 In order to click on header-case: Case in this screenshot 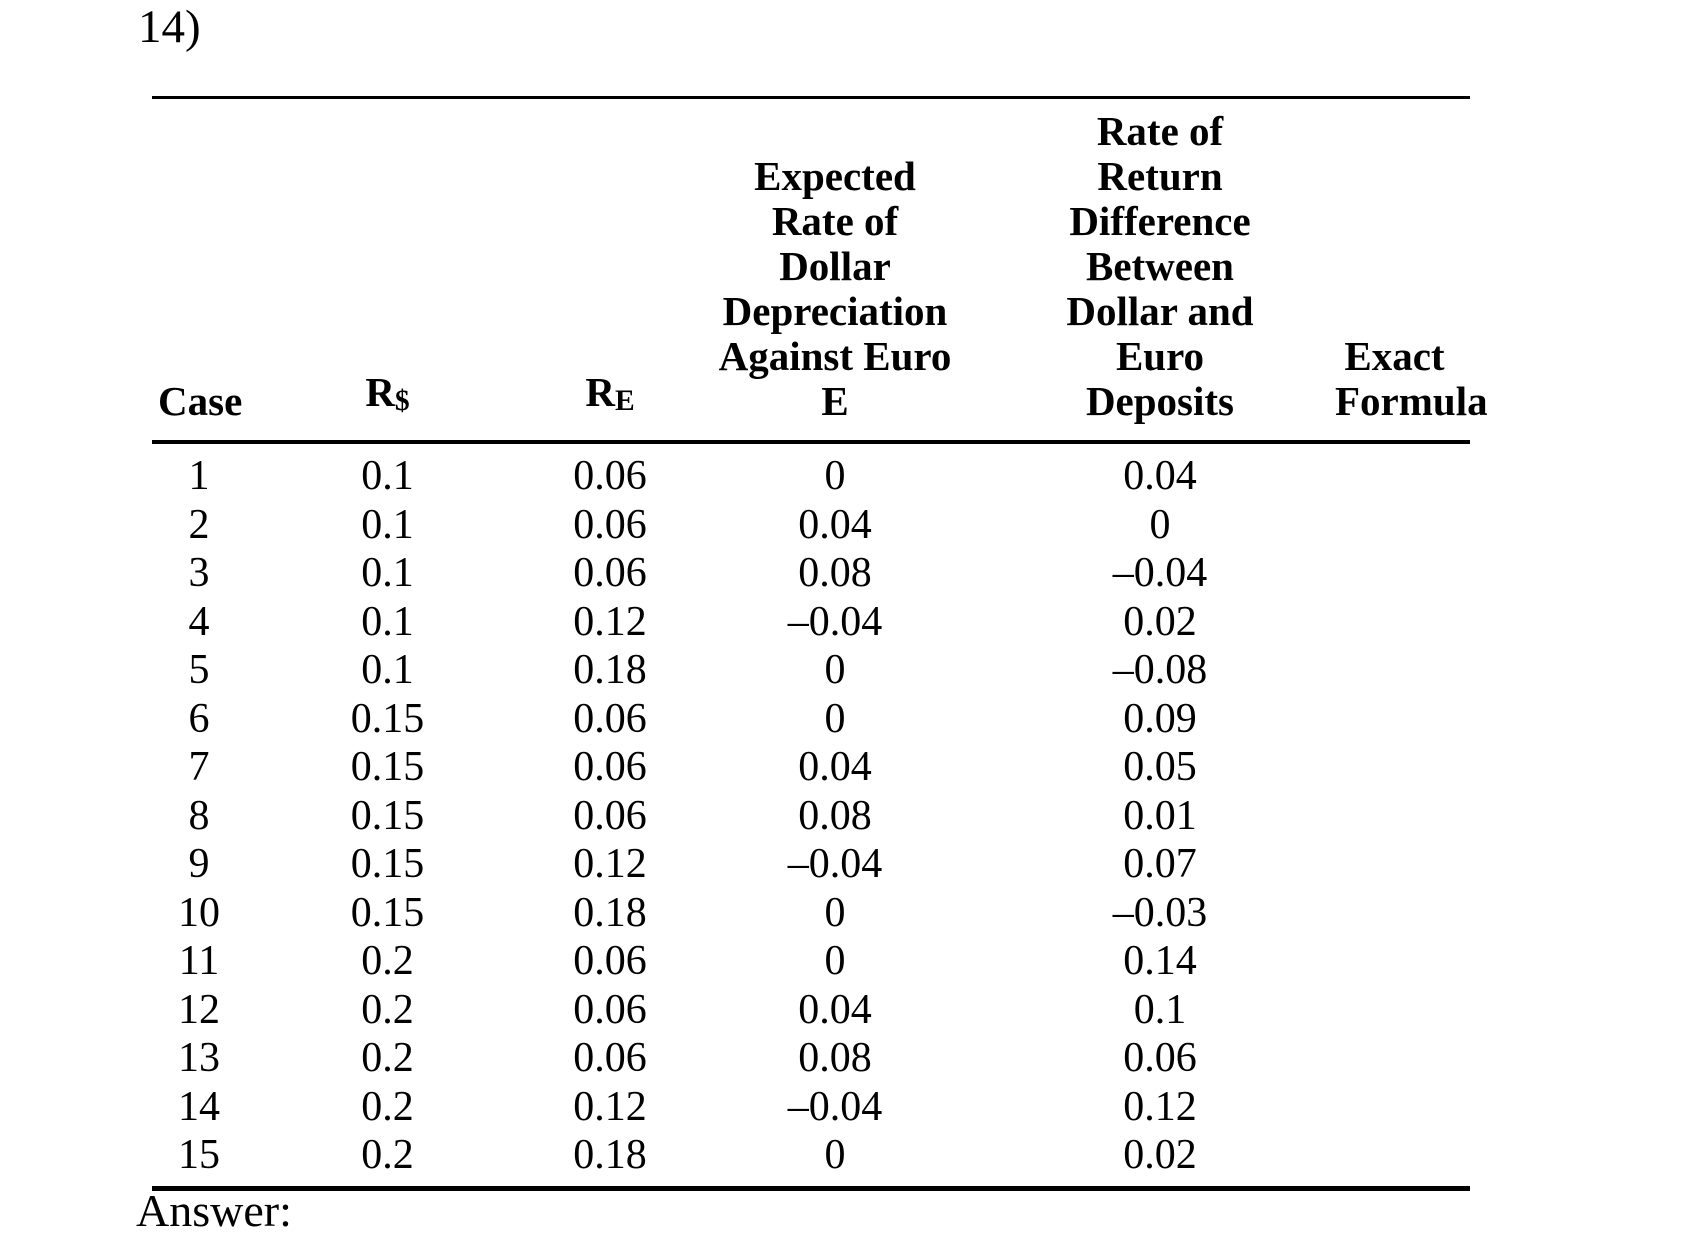, I will do `click(200, 401)`.